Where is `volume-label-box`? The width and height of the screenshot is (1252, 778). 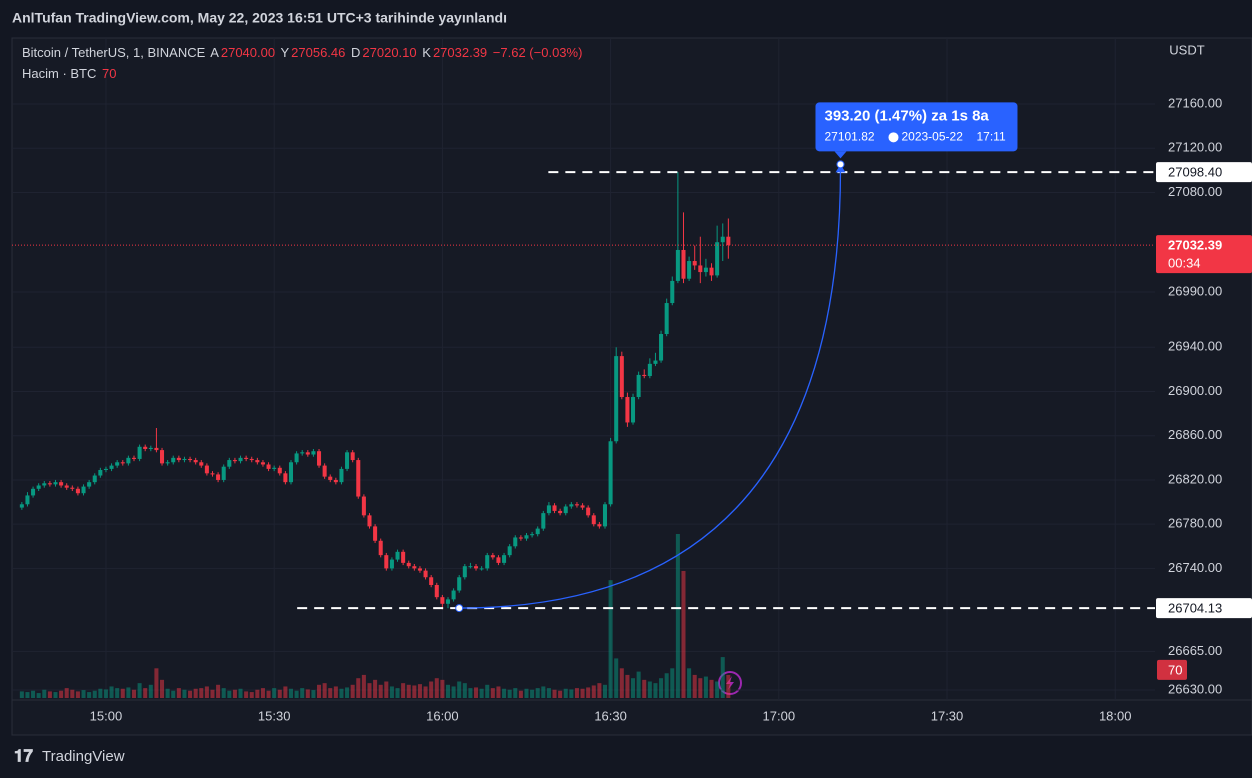
volume-label-box is located at coordinates (1172, 669).